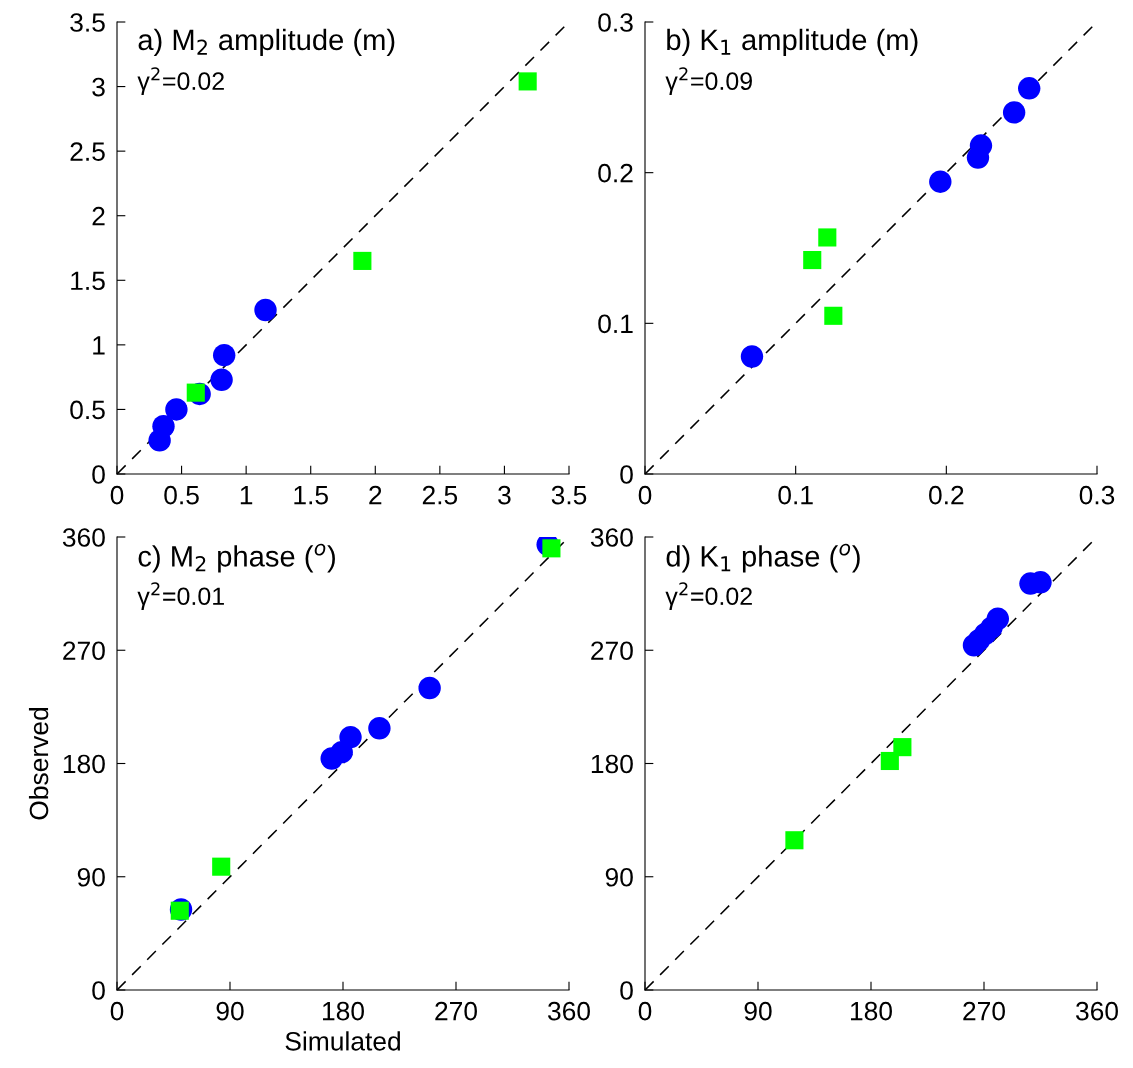 This screenshot has width=1133, height=1068. I want to click on y-tick-label: 0.3, so click(615, 22).